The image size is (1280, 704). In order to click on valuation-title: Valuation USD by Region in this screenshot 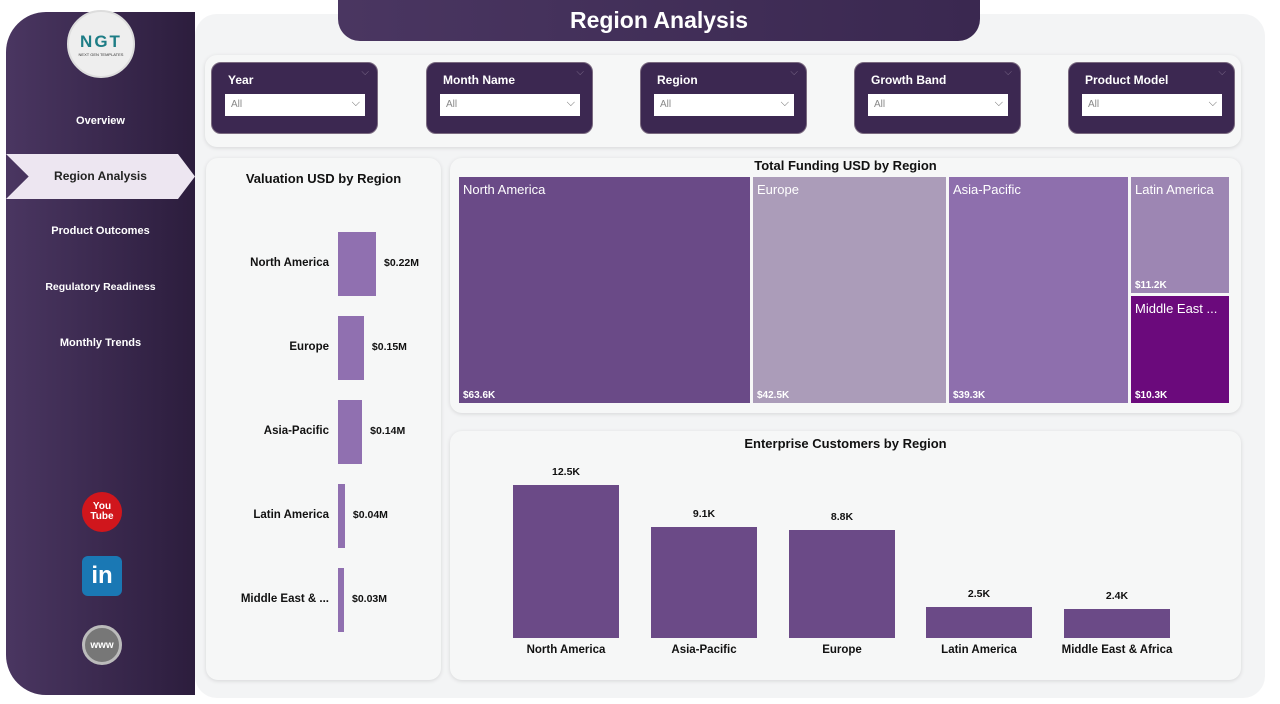, I will do `click(323, 178)`.